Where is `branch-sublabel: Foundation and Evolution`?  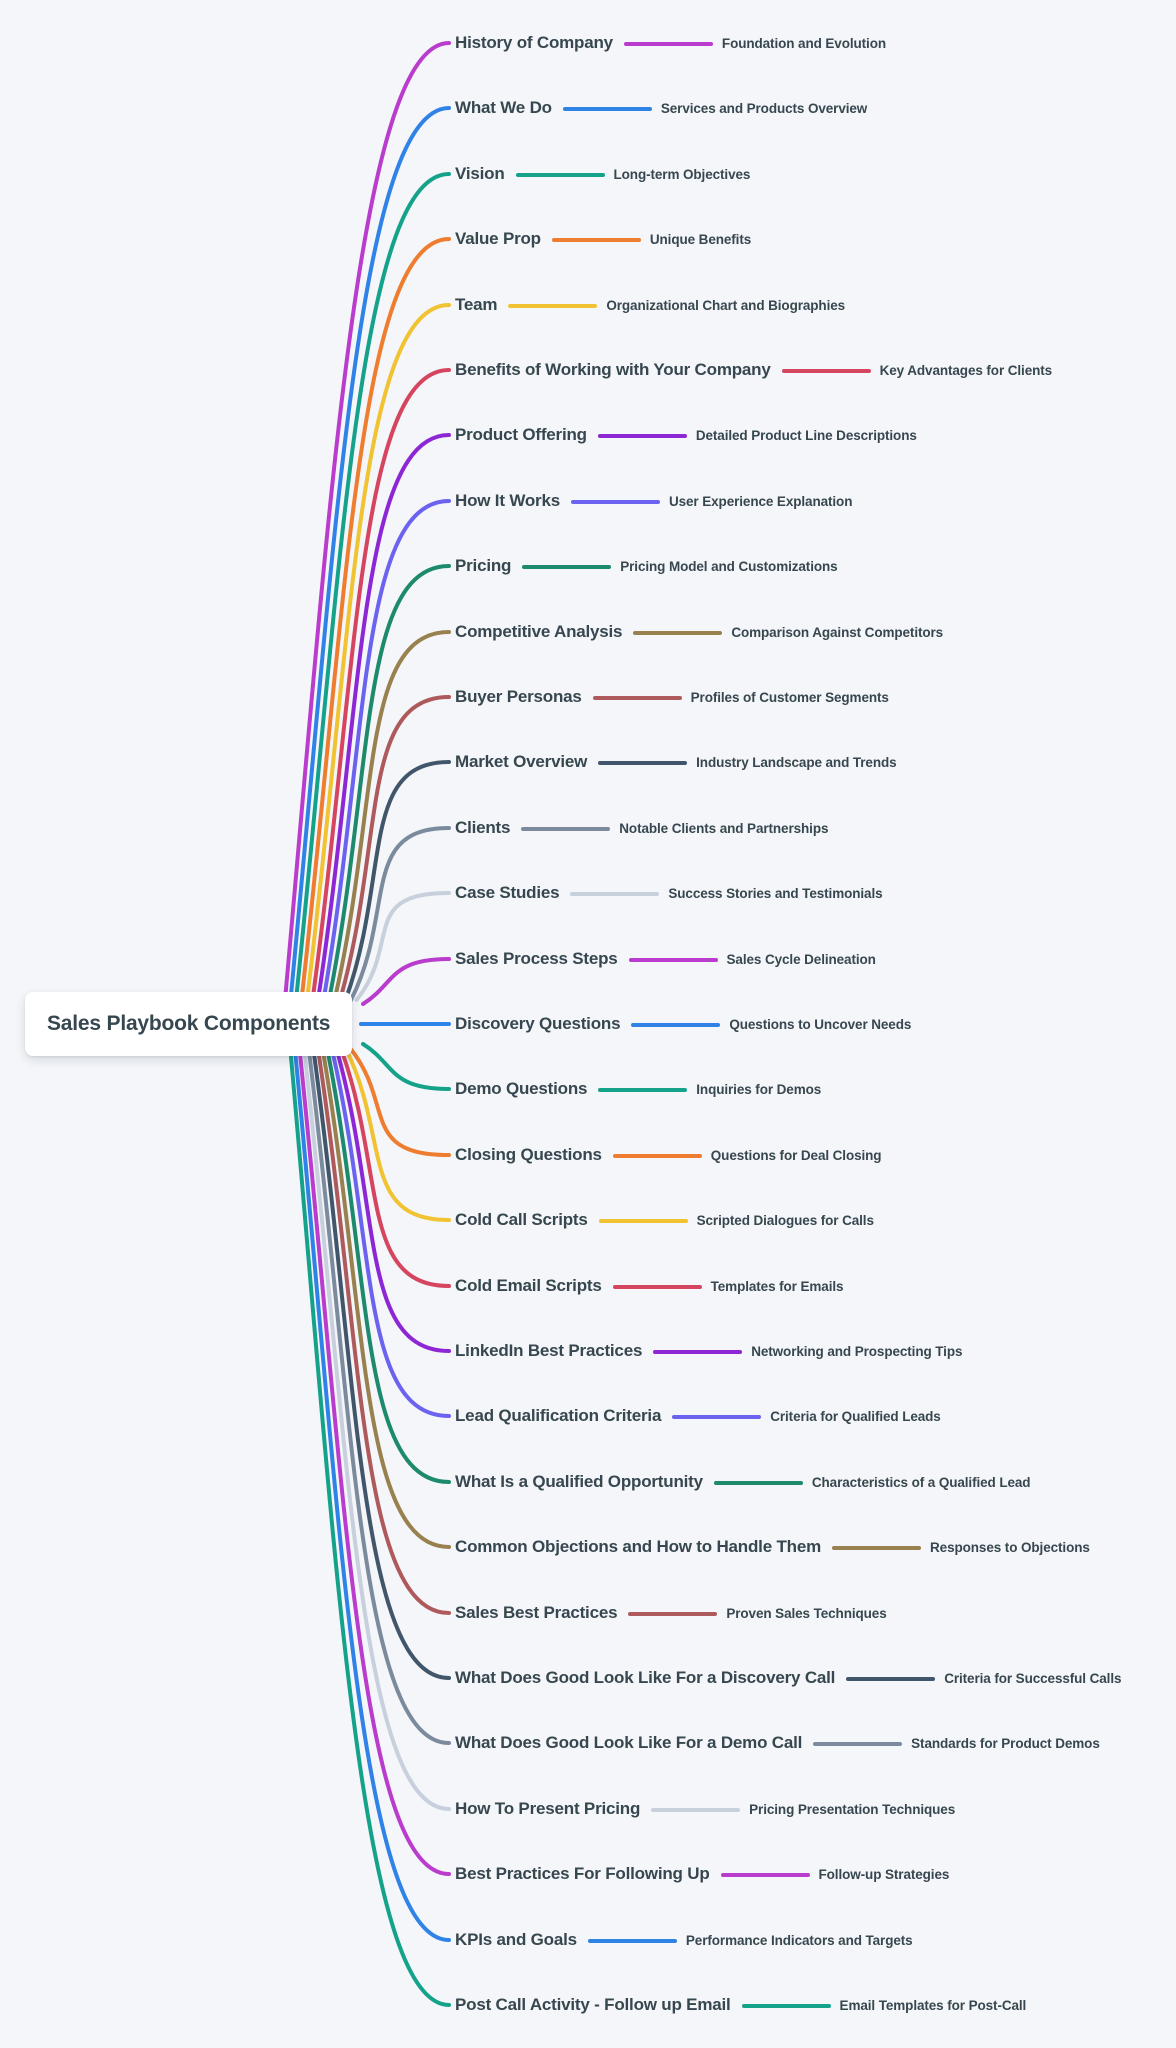
branch-sublabel: Foundation and Evolution is located at coordinates (803, 43).